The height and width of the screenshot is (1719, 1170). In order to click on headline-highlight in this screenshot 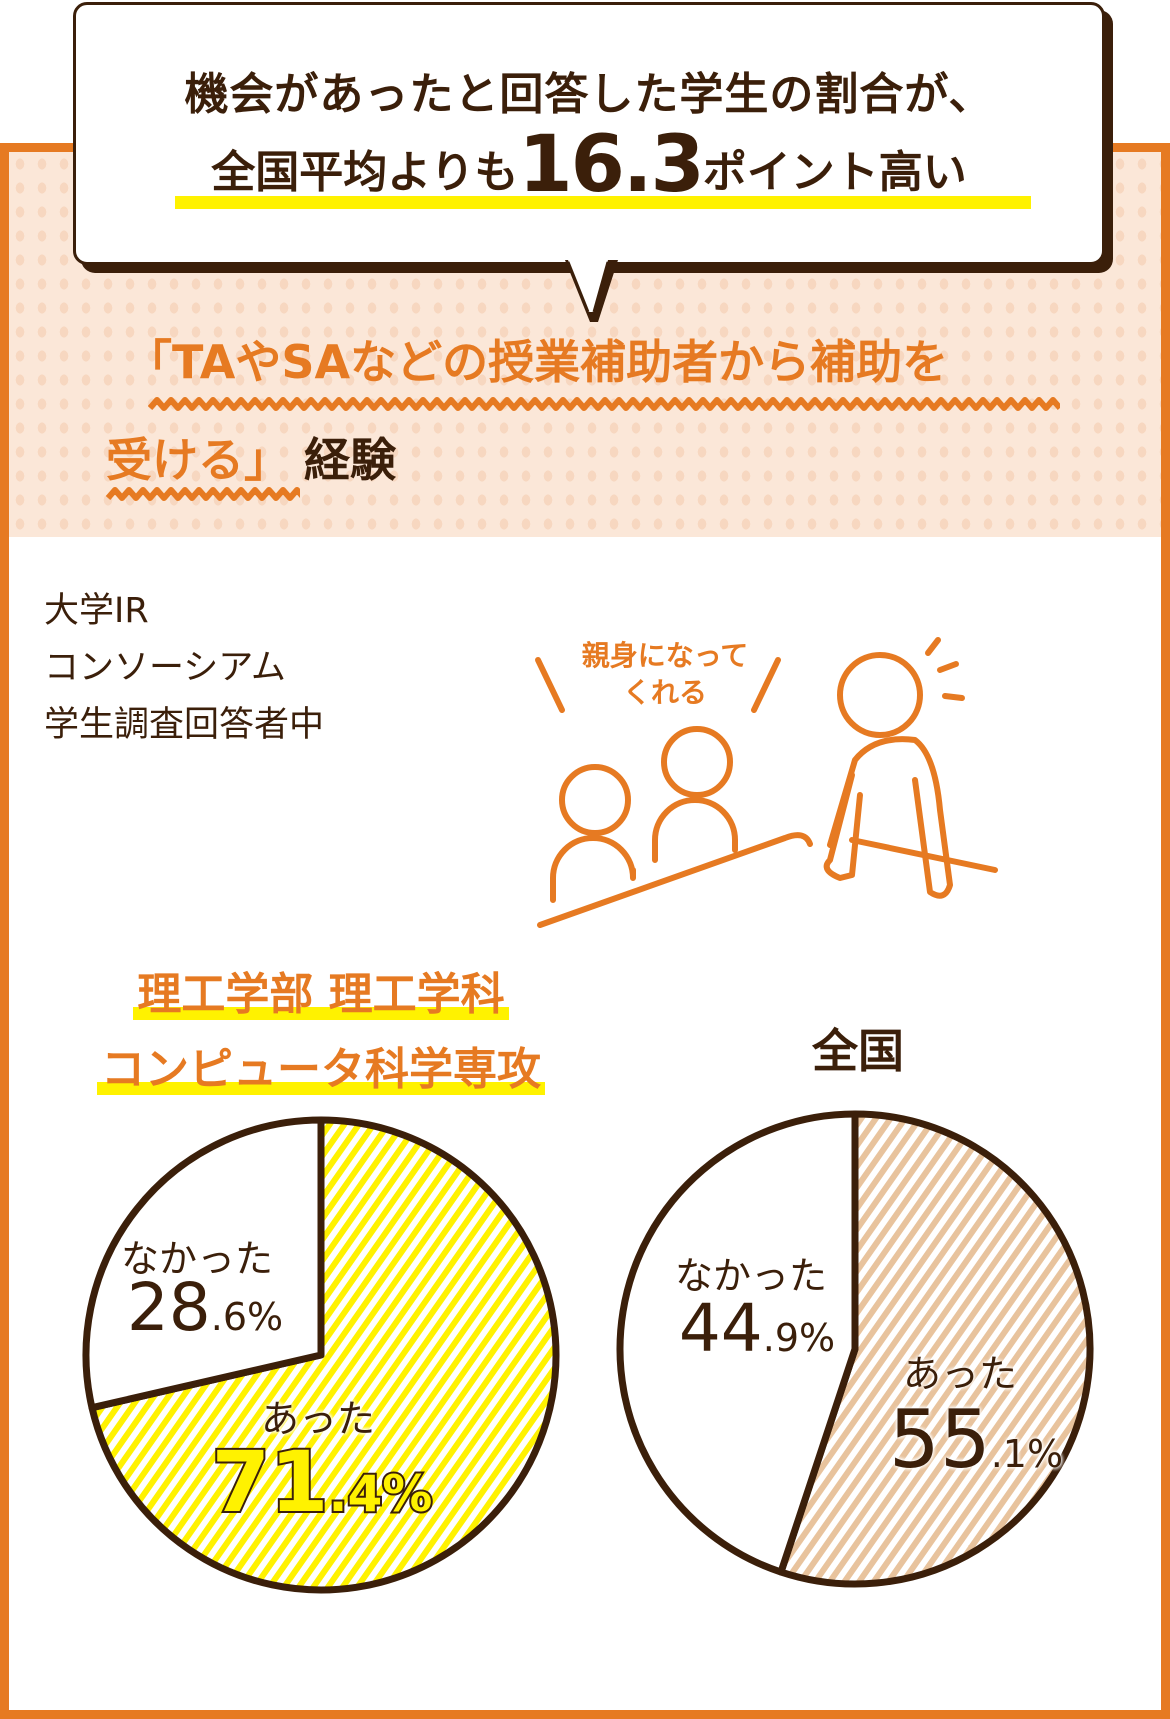, I will do `click(603, 202)`.